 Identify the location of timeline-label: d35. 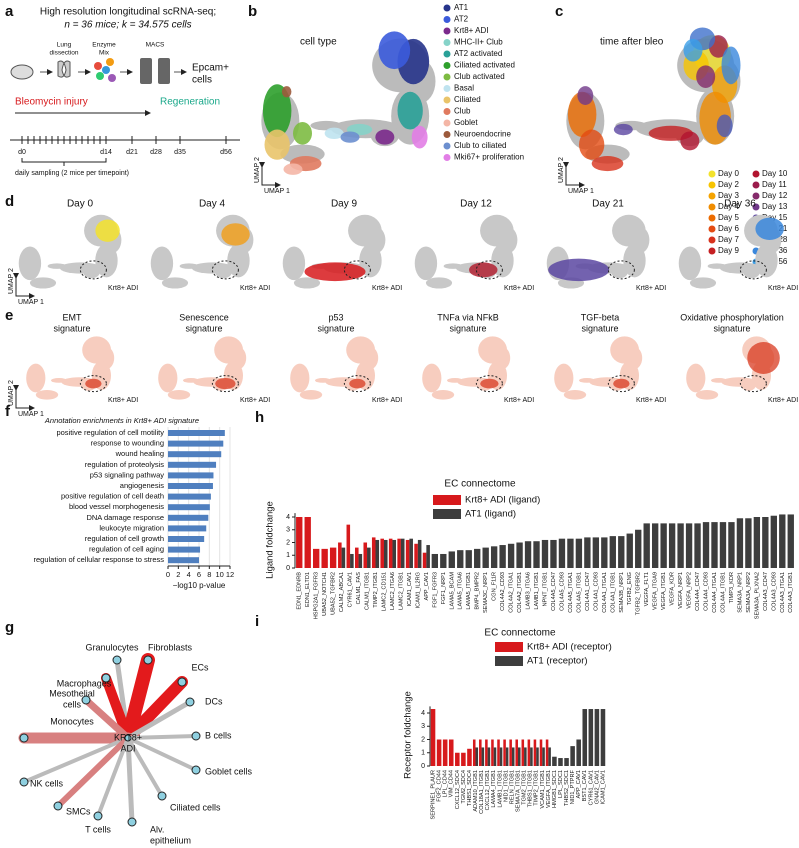
(180, 152).